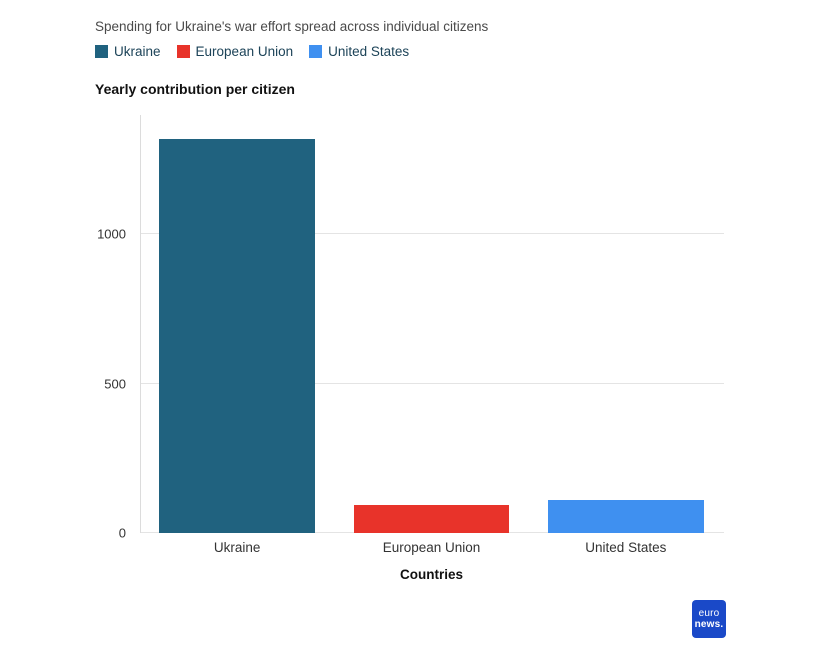 The width and height of the screenshot is (815, 659). Describe the element at coordinates (431, 574) in the screenshot. I see `x-axis-title: Countries` at that location.